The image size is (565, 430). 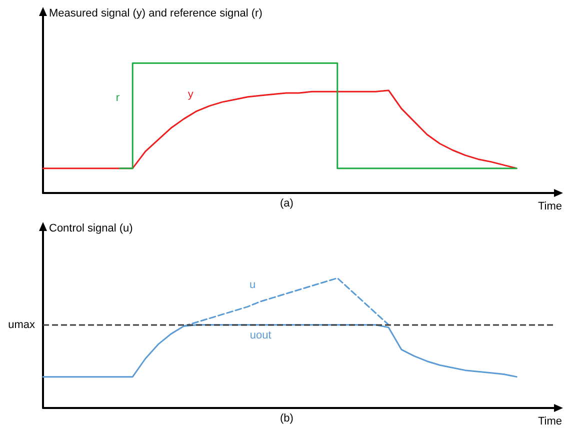 I want to click on text: (b), so click(x=287, y=418).